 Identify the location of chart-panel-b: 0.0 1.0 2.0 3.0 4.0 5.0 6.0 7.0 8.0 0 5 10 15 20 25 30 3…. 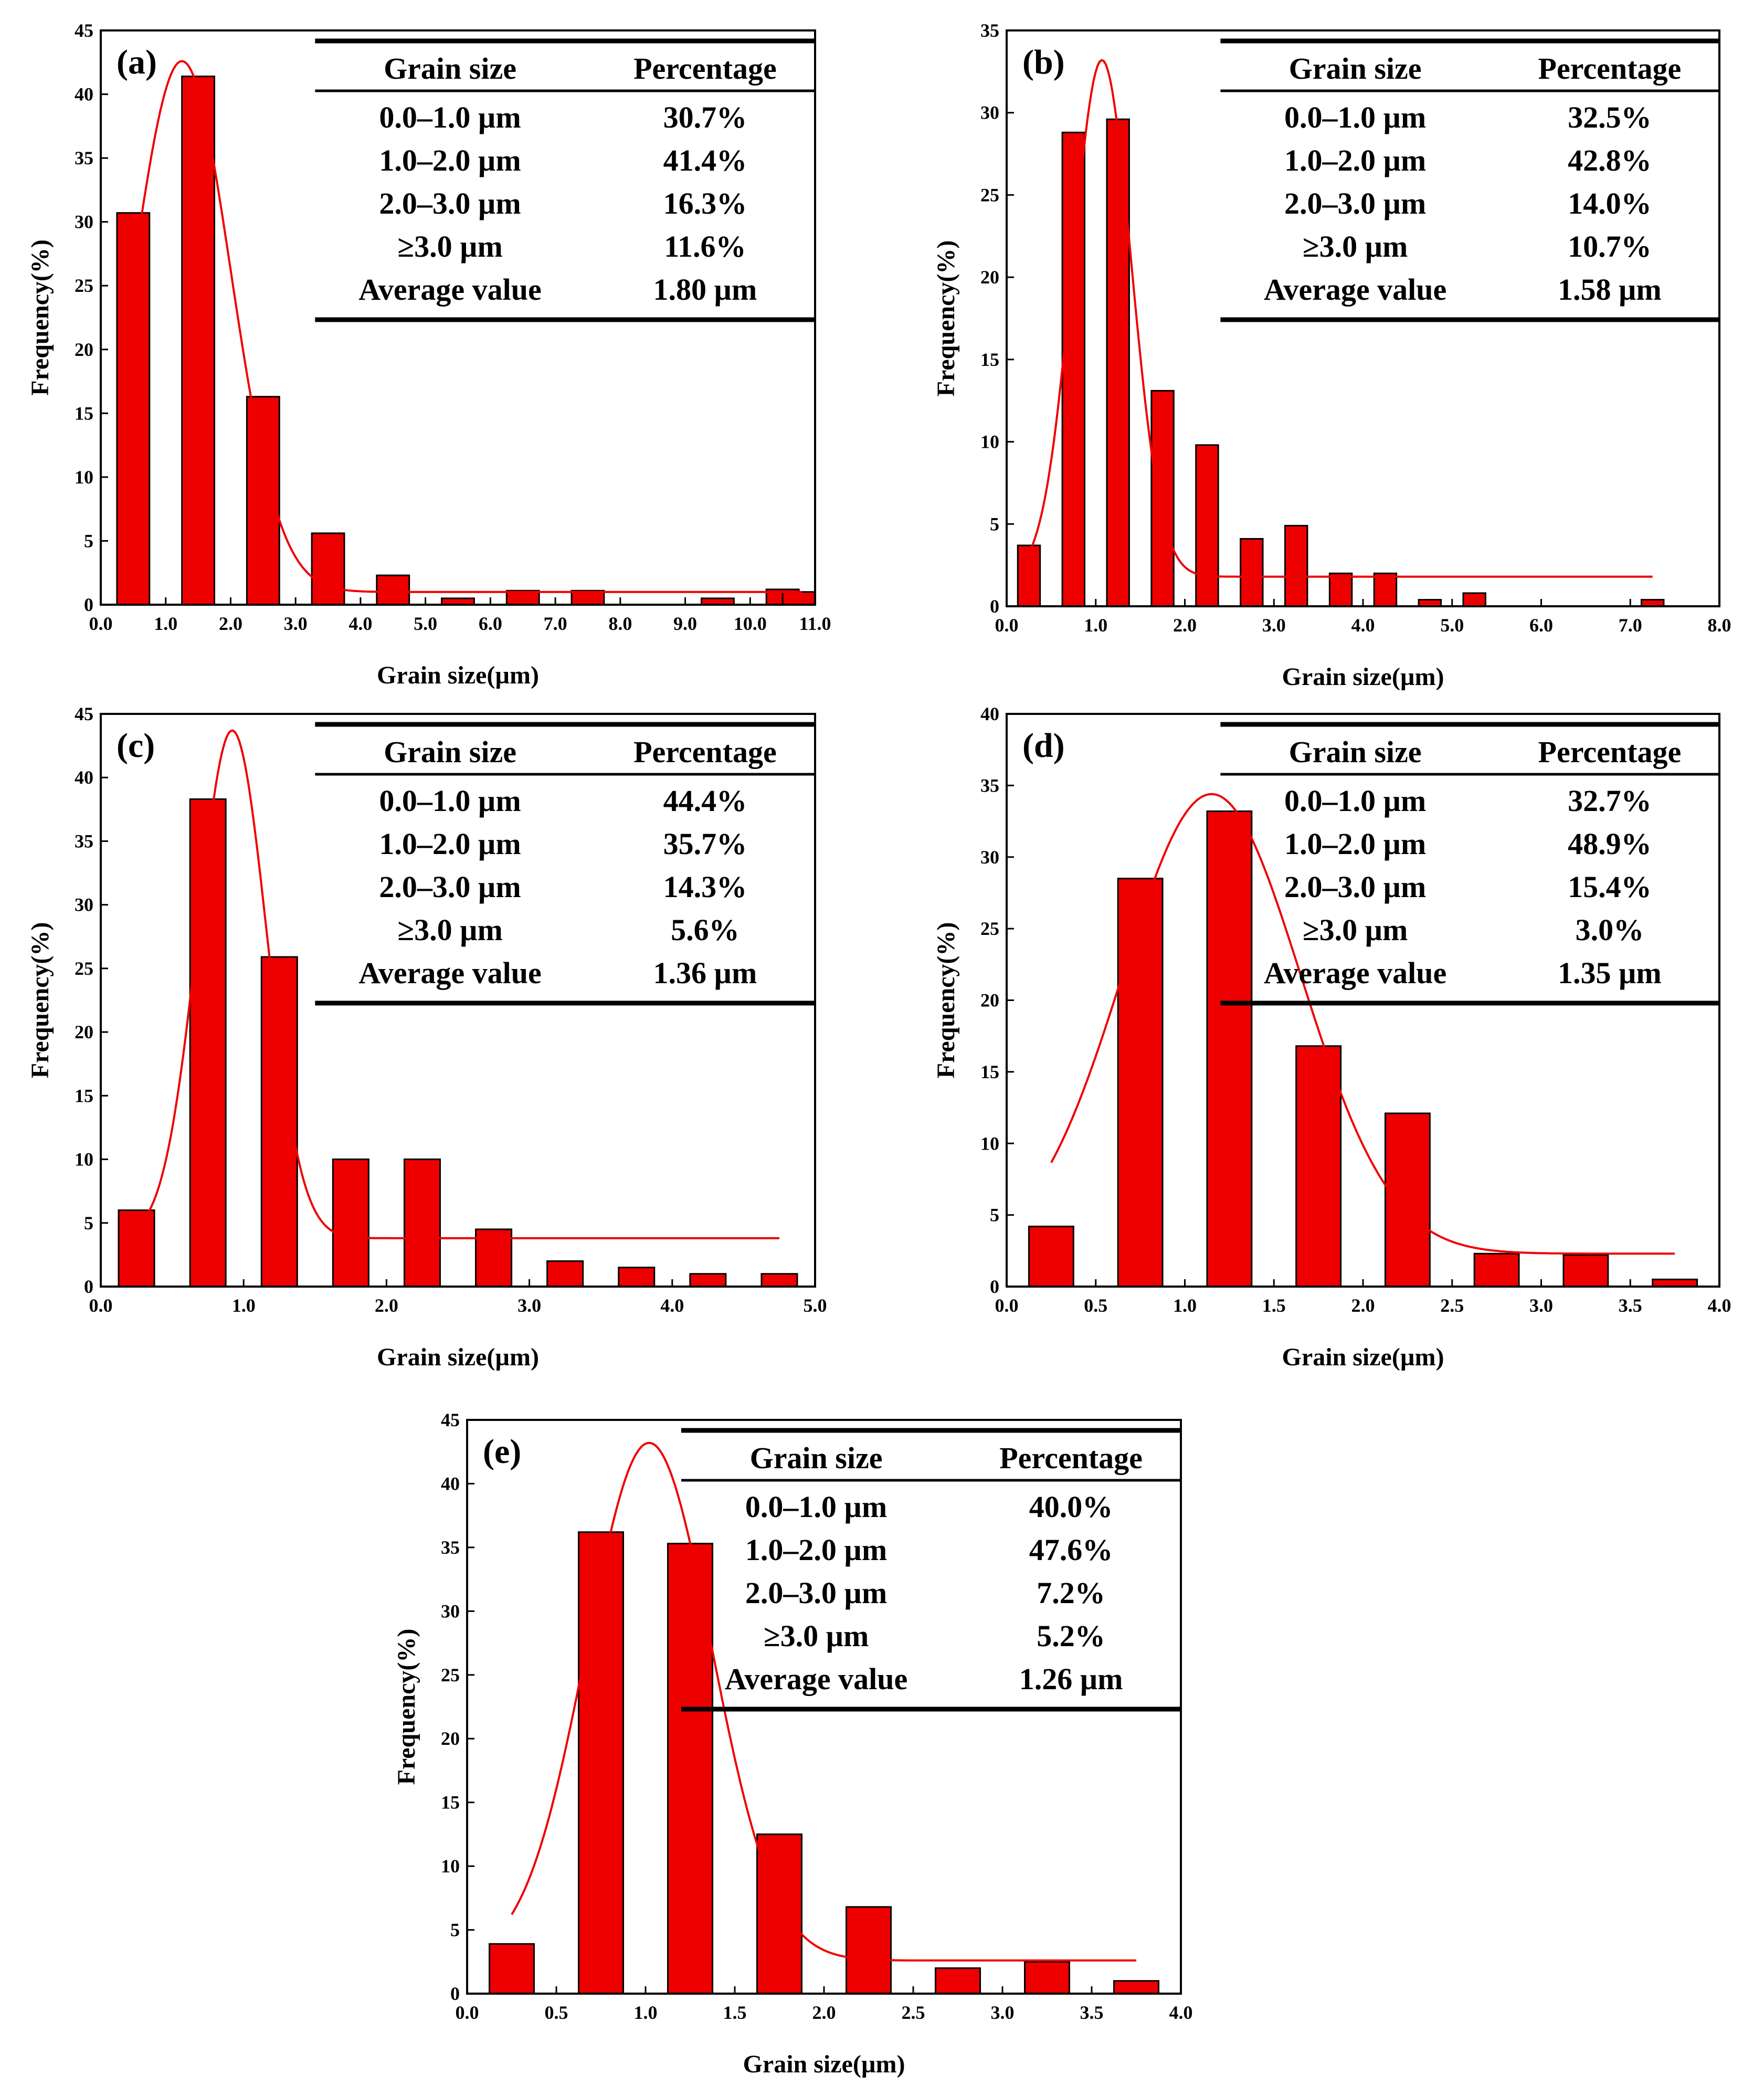
(1331, 356).